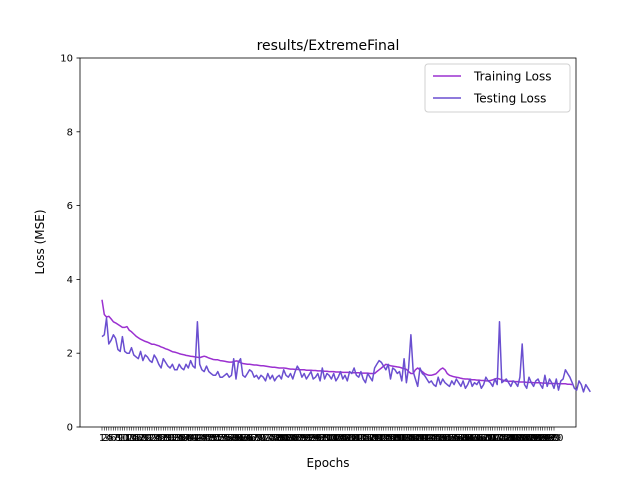 Image resolution: width=640 pixels, height=480 pixels. I want to click on x-tick-label: 28, so click(163, 438).